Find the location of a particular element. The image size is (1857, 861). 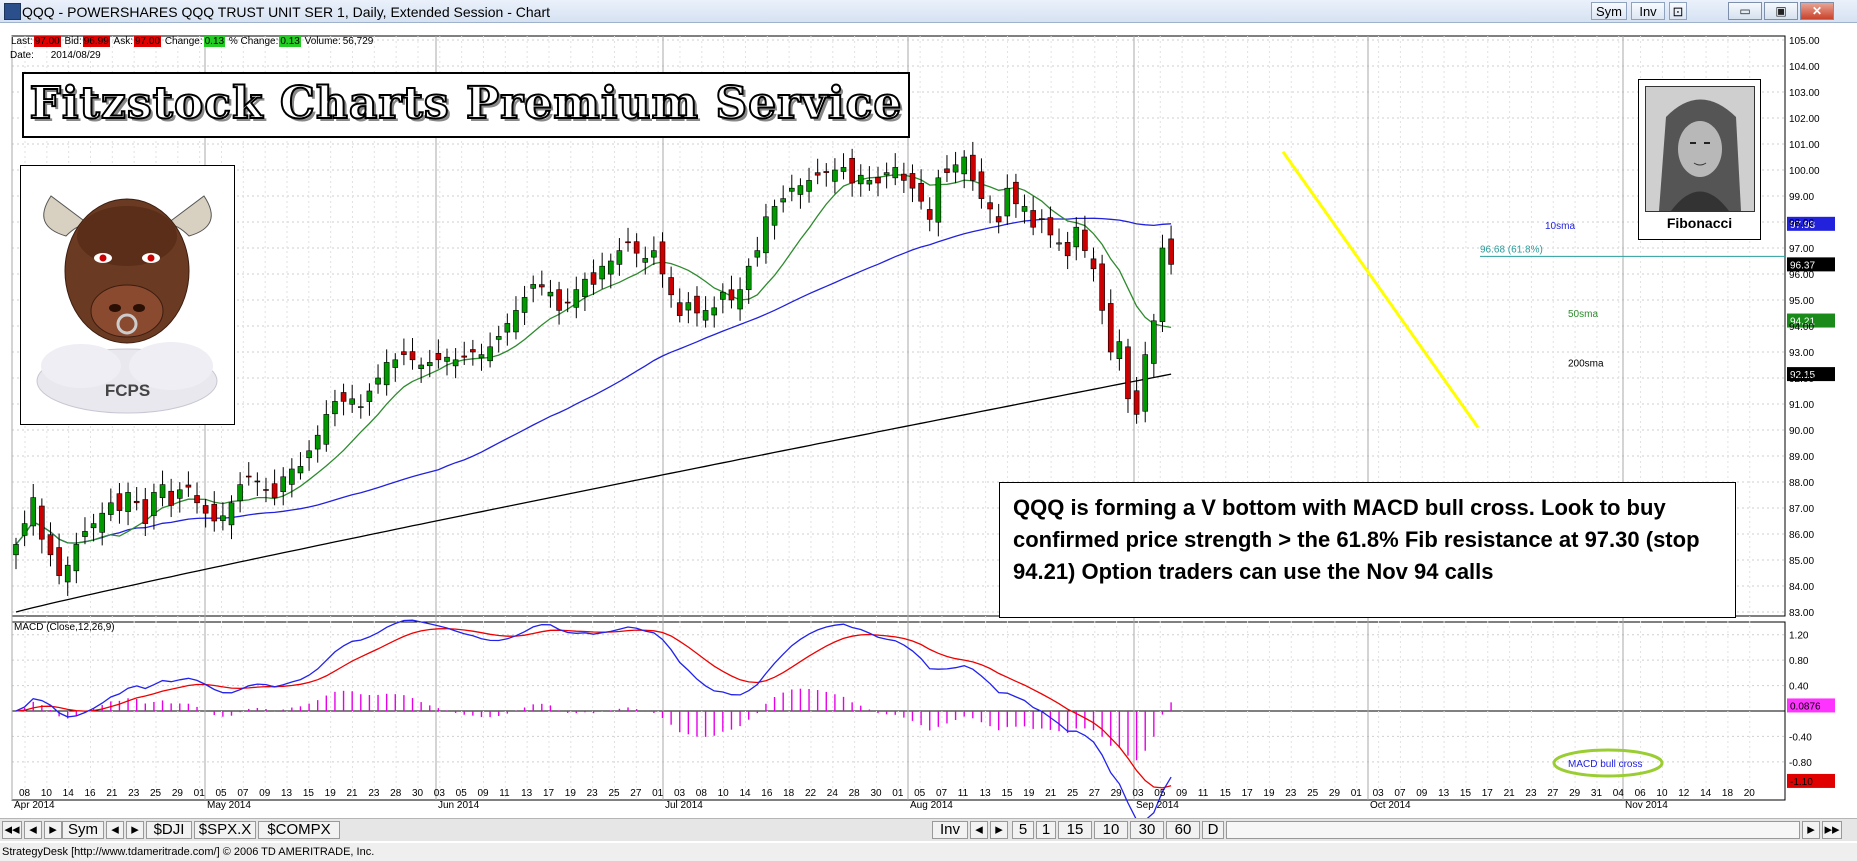

x-tick-label: 10 is located at coordinates (724, 793).